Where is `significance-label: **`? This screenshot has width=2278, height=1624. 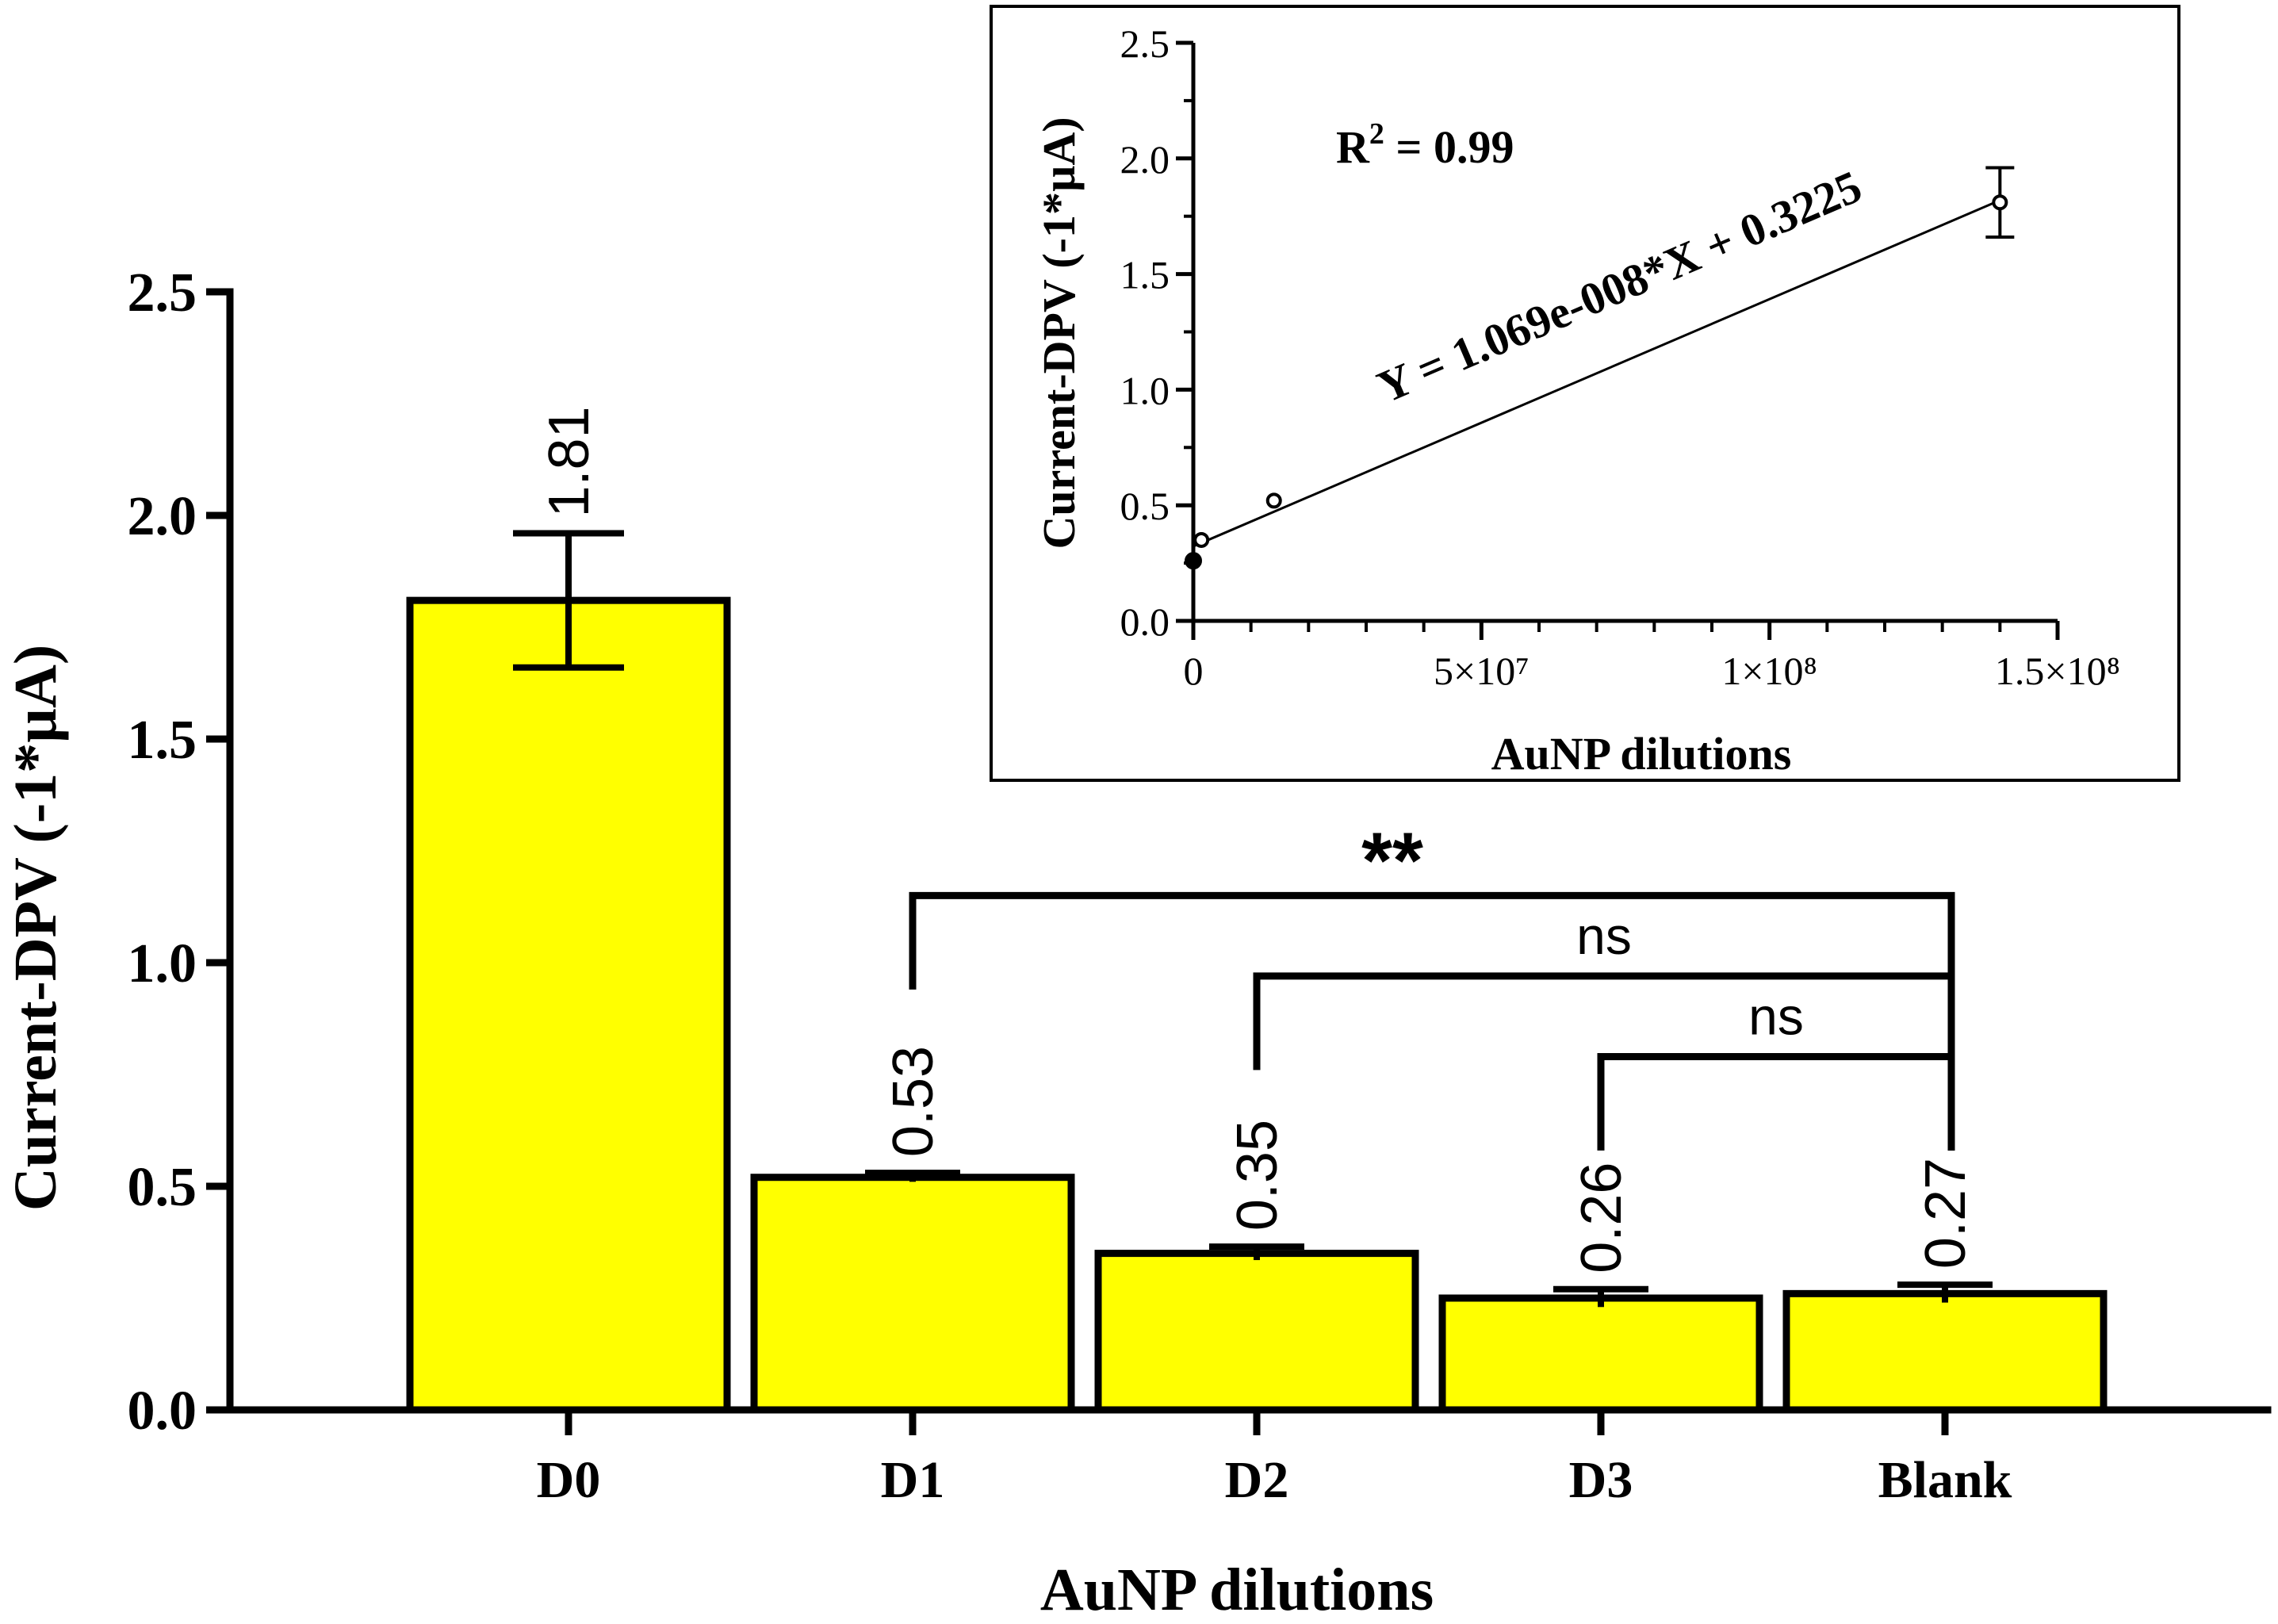 significance-label: ** is located at coordinates (1392, 860).